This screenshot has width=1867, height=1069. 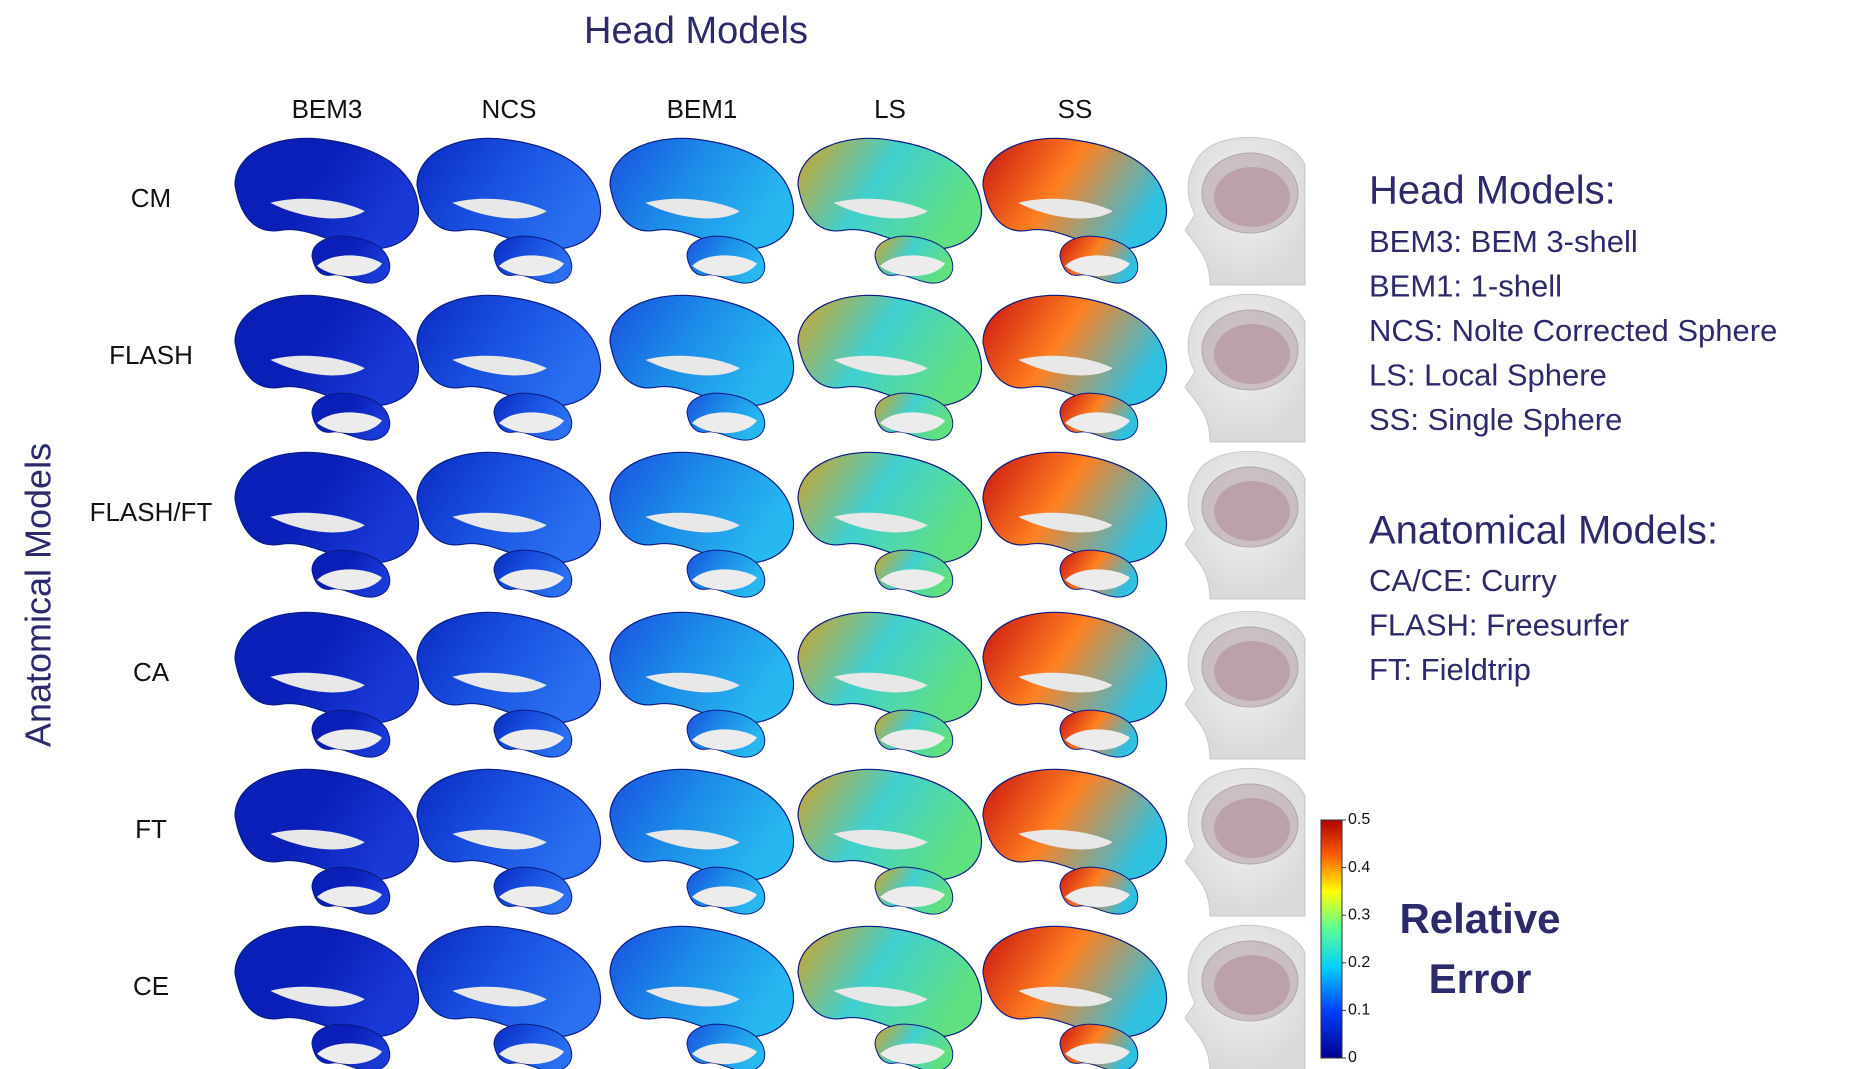 I want to click on row-header: FLASH/FT, so click(x=151, y=512).